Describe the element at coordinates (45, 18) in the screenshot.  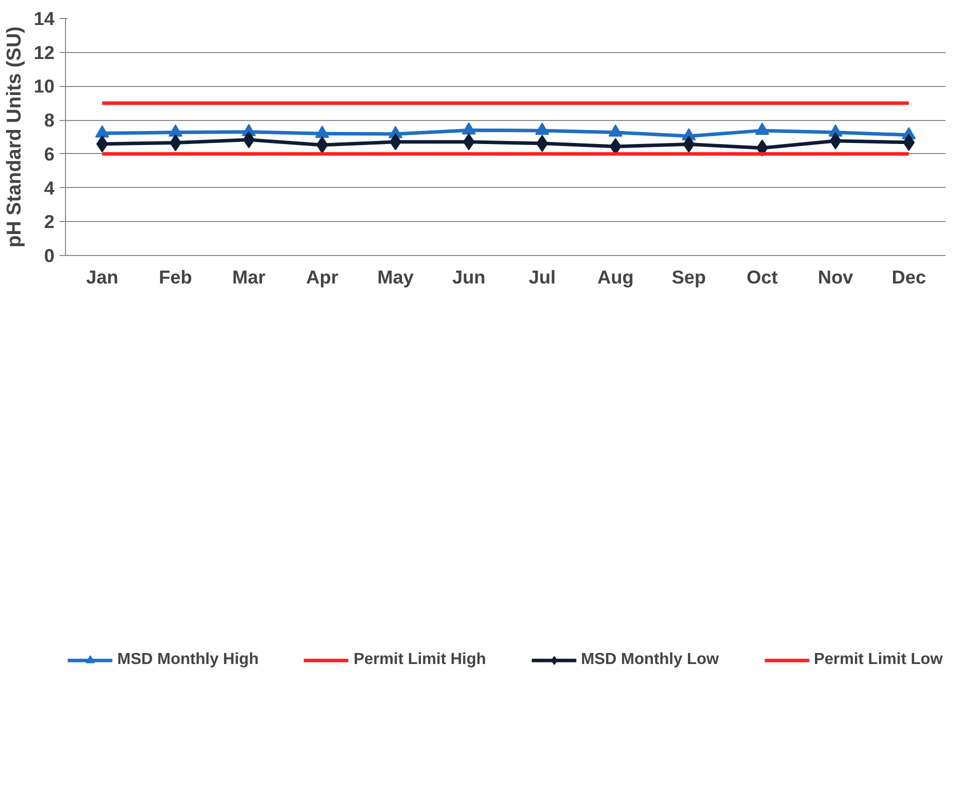
I see `y-tick-label: 14` at that location.